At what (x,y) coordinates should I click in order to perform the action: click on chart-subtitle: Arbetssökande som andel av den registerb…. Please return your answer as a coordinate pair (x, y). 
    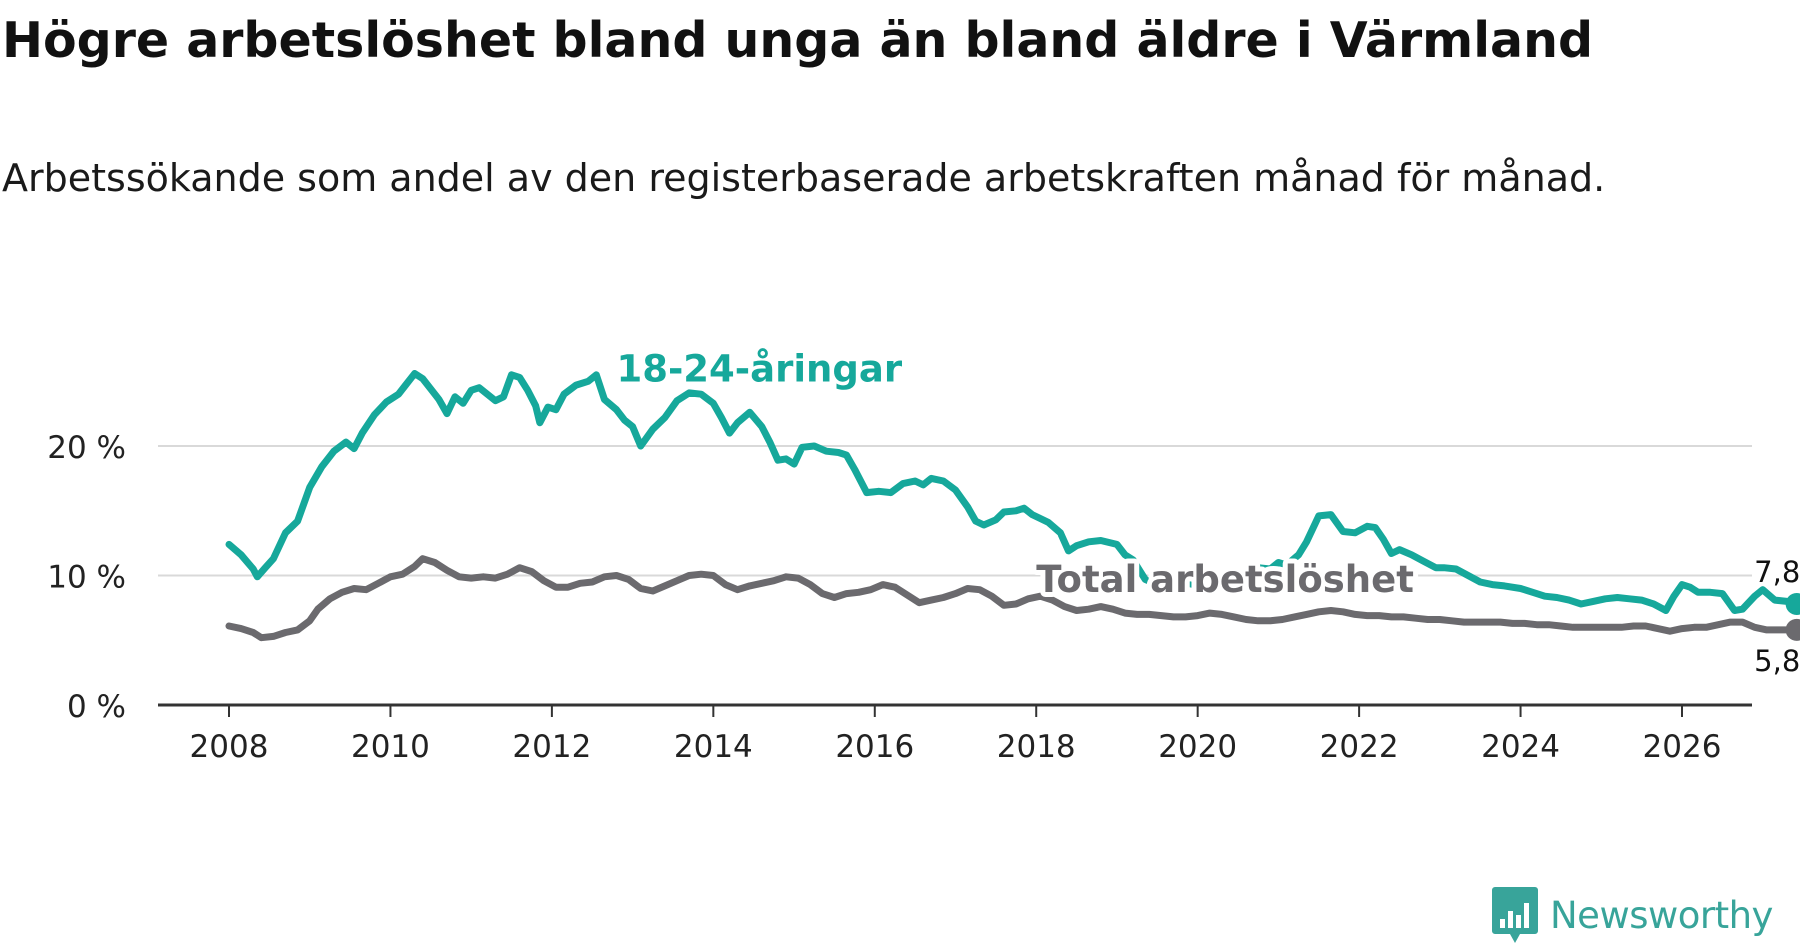
    Looking at the image, I should click on (804, 178).